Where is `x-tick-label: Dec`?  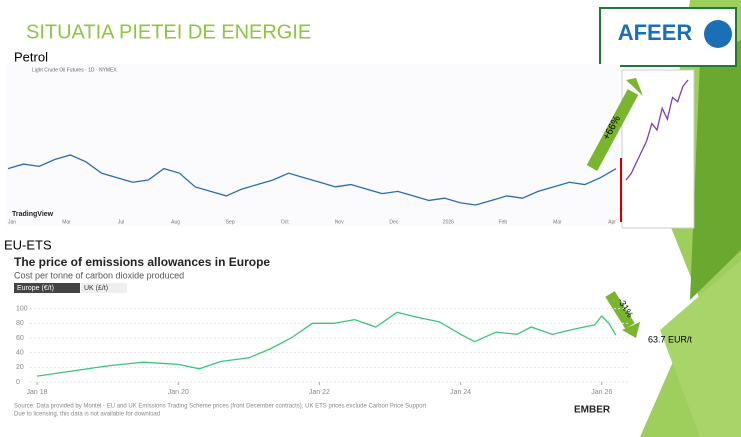 x-tick-label: Dec is located at coordinates (393, 222).